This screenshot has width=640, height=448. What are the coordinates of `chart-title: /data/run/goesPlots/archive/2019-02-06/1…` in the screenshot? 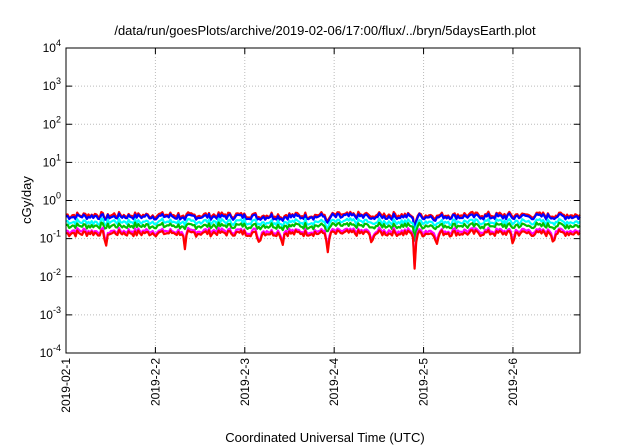 It's located at (325, 30).